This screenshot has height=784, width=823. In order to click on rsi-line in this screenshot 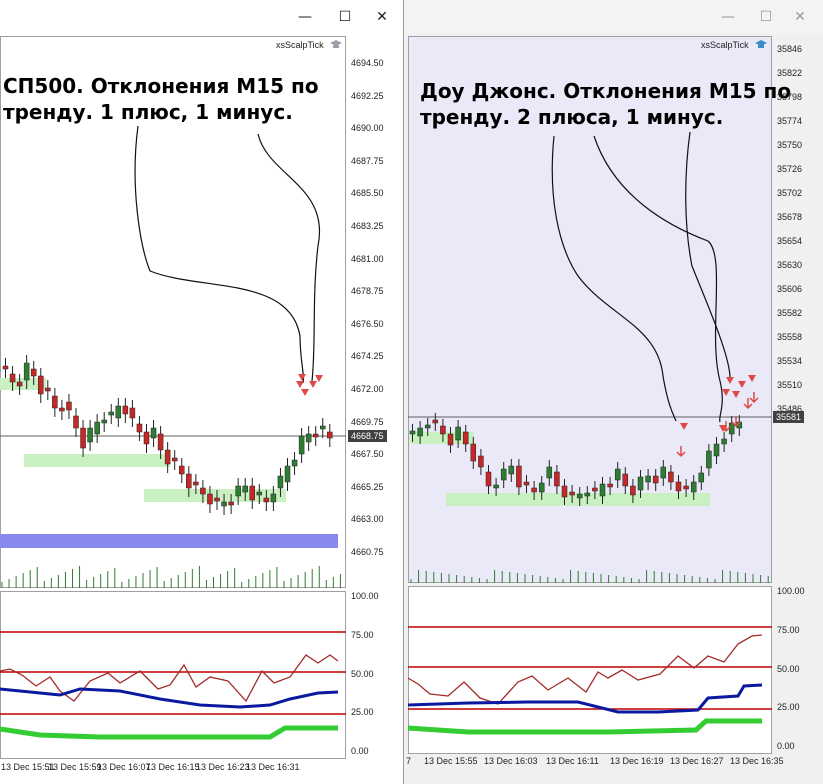, I will do `click(585, 669)`.